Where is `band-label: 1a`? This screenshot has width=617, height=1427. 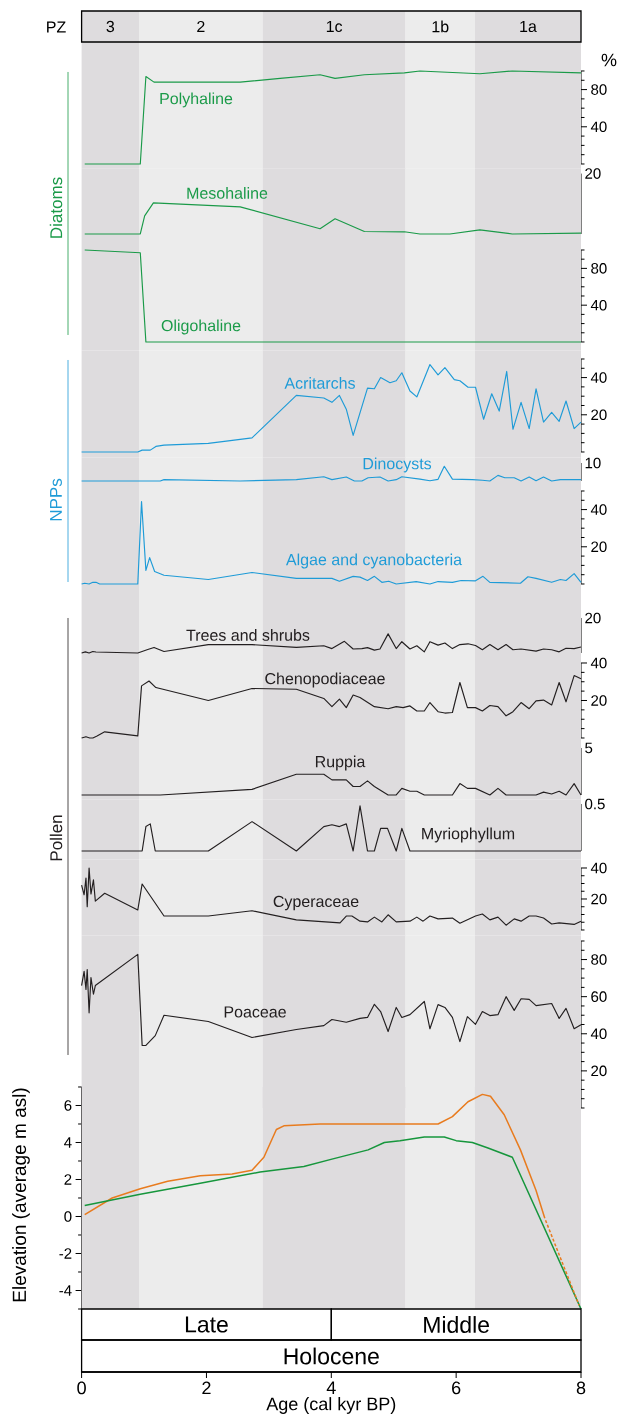 band-label: 1a is located at coordinates (528, 26).